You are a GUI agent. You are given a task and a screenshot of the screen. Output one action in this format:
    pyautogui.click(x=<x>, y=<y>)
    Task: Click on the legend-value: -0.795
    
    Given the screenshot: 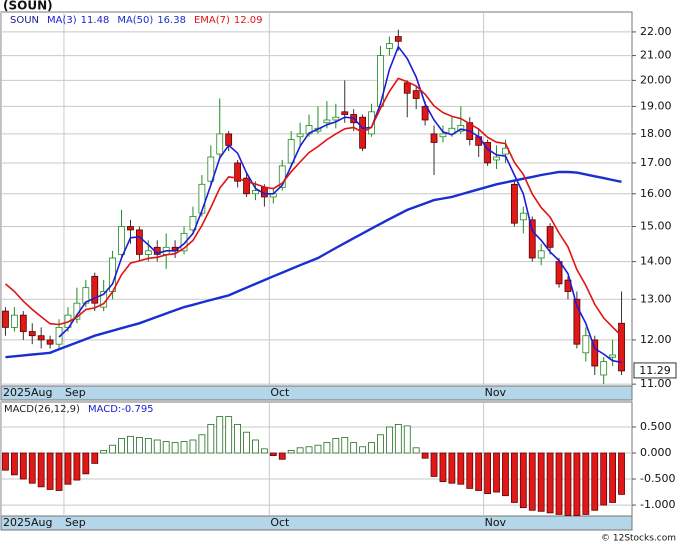 What is the action you would take?
    pyautogui.click(x=137, y=409)
    